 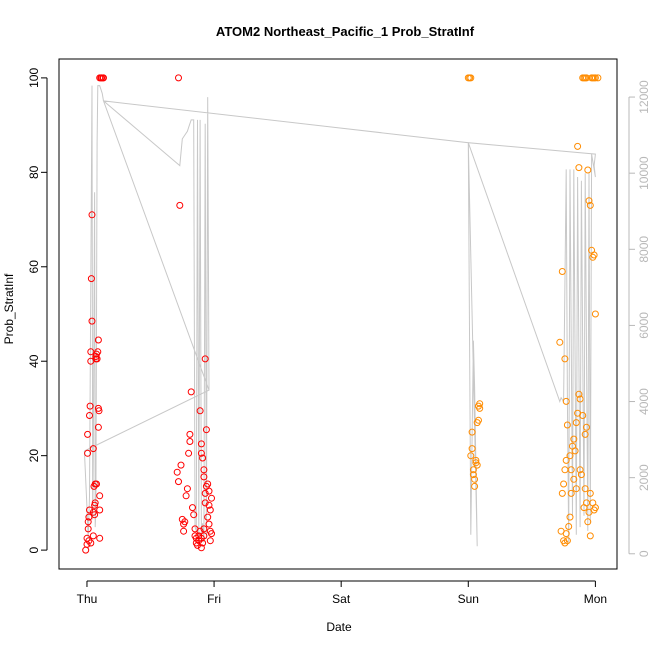 What do you see at coordinates (214, 599) in the screenshot?
I see `x-tick-label: Fri` at bounding box center [214, 599].